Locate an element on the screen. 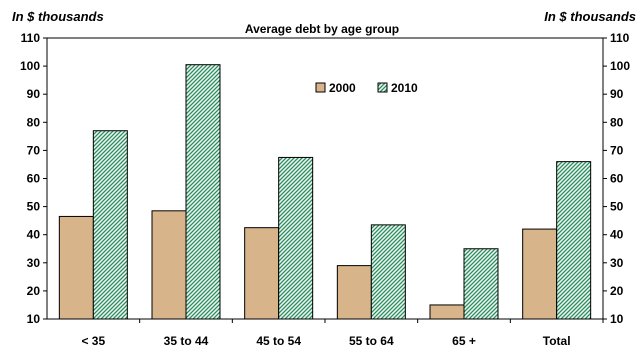 The width and height of the screenshot is (644, 348). y-tick-label-right: 90 is located at coordinates (617, 94).